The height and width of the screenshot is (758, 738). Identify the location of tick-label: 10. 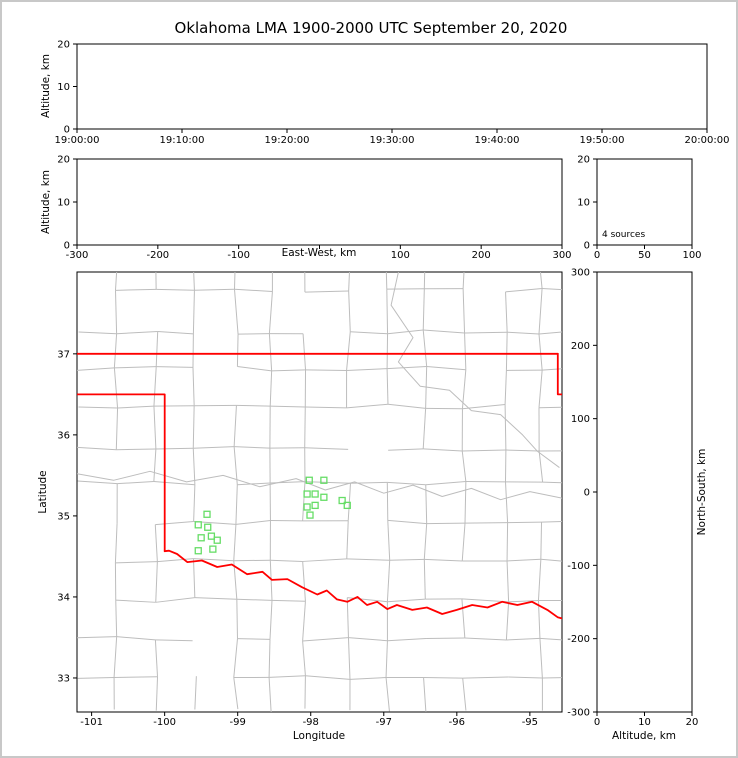
(63, 87).